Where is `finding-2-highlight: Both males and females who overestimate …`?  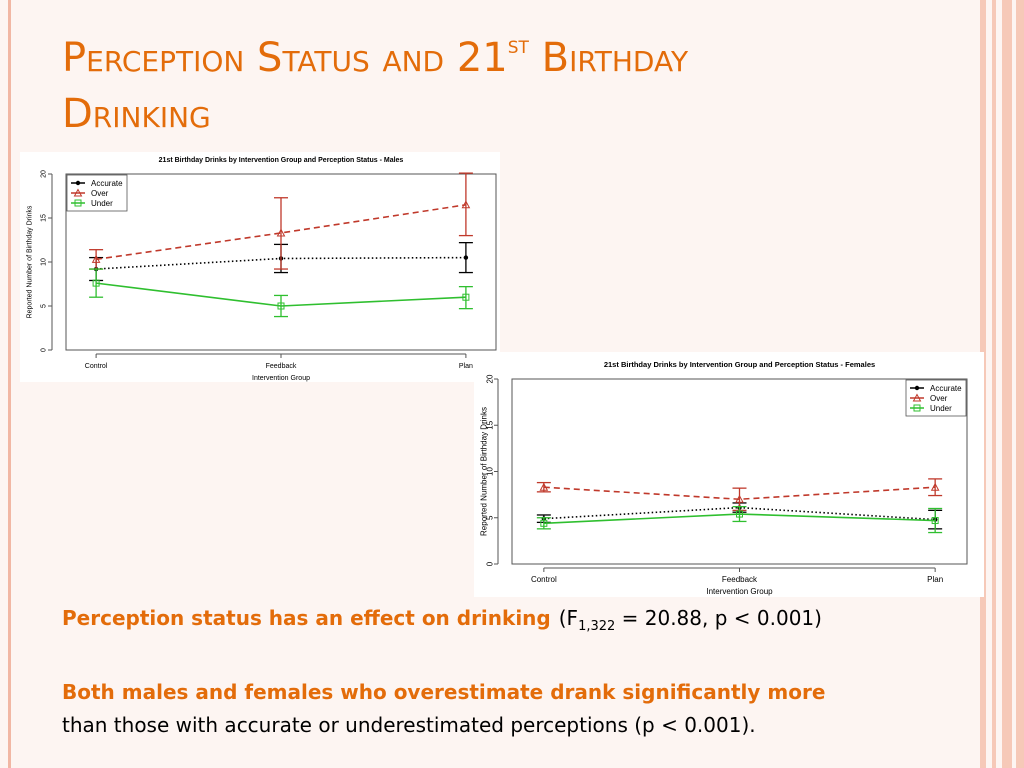
finding-2-highlight: Both males and females who overestimate … is located at coordinates (444, 692).